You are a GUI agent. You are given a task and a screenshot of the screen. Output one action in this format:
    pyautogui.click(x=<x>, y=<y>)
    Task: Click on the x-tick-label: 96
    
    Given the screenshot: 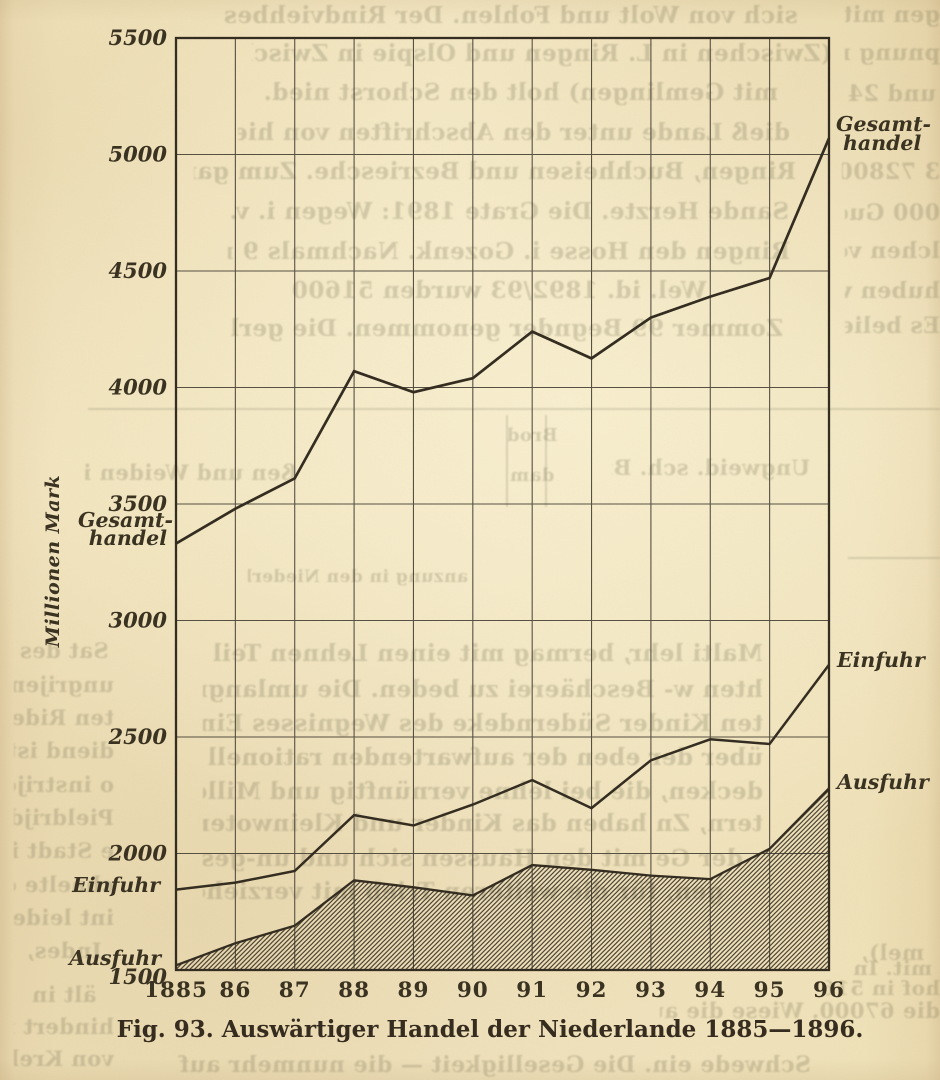 What is the action you would take?
    pyautogui.click(x=829, y=990)
    